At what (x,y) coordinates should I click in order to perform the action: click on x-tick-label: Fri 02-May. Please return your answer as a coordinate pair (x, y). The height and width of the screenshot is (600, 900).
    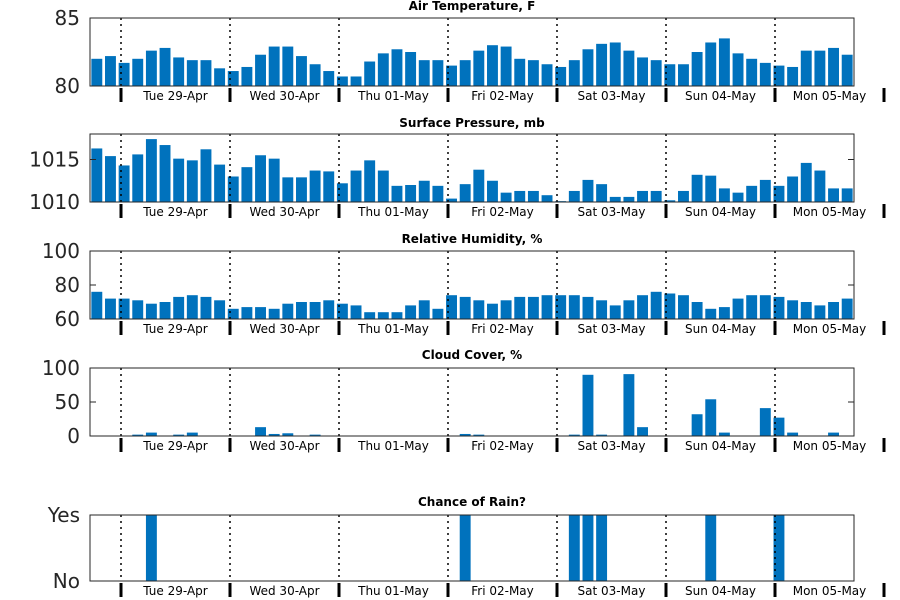
    Looking at the image, I should click on (502, 446).